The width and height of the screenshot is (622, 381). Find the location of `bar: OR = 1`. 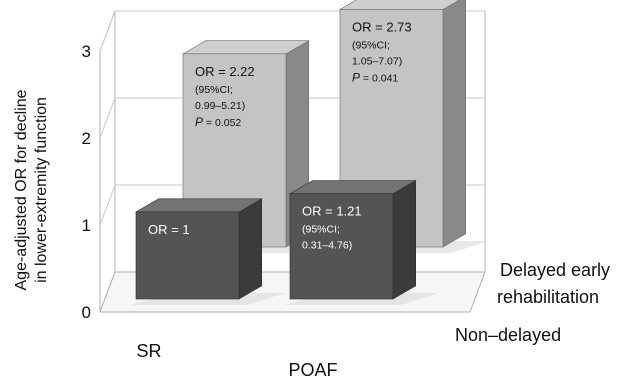

bar: OR = 1 is located at coordinates (207, 251).